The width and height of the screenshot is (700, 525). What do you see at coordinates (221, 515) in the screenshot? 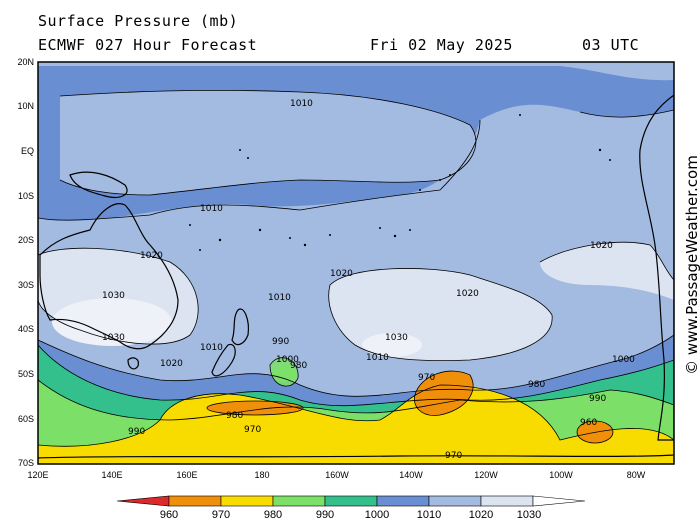
I see `colorbar-label: 970` at bounding box center [221, 515].